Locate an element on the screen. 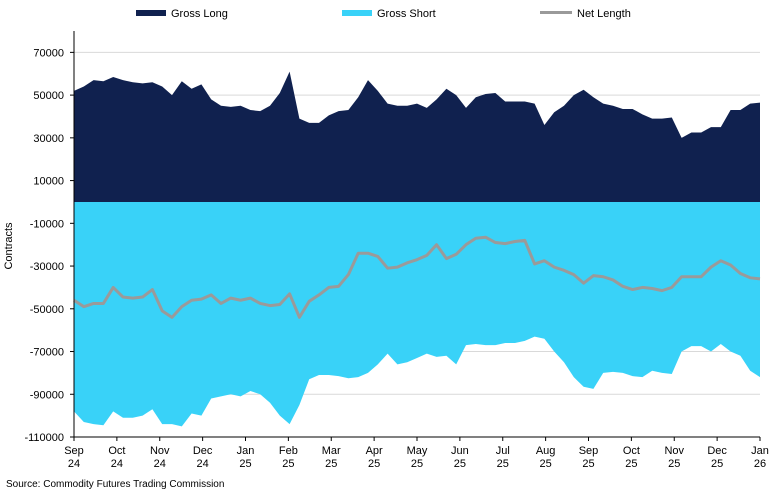 This screenshot has width=770, height=500. x-tick-label-month: Mar is located at coordinates (331, 451).